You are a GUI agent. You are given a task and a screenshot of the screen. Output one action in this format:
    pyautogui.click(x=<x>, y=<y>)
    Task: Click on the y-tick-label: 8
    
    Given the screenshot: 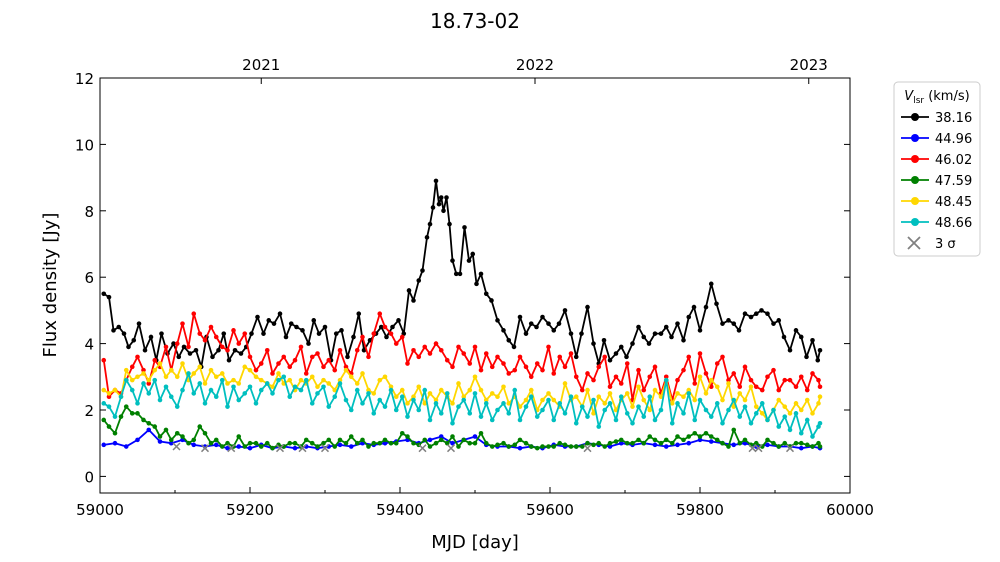 What is the action you would take?
    pyautogui.click(x=89, y=212)
    